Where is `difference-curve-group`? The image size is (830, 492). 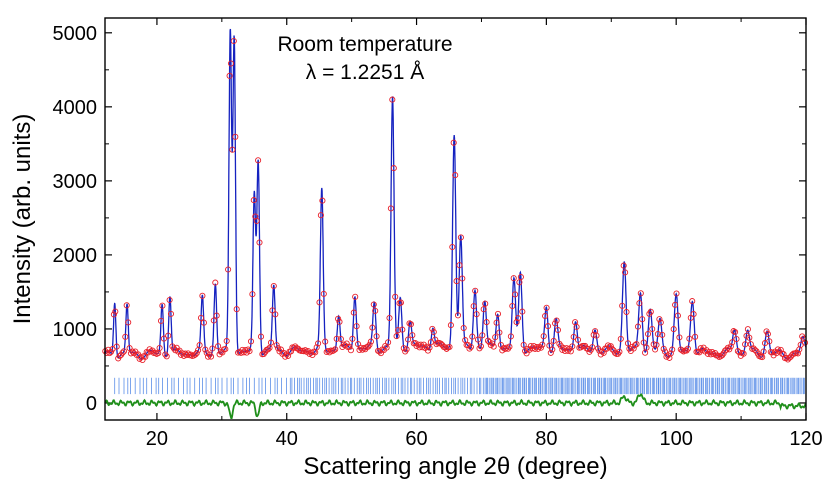 difference-curve-group is located at coordinates (455, 406).